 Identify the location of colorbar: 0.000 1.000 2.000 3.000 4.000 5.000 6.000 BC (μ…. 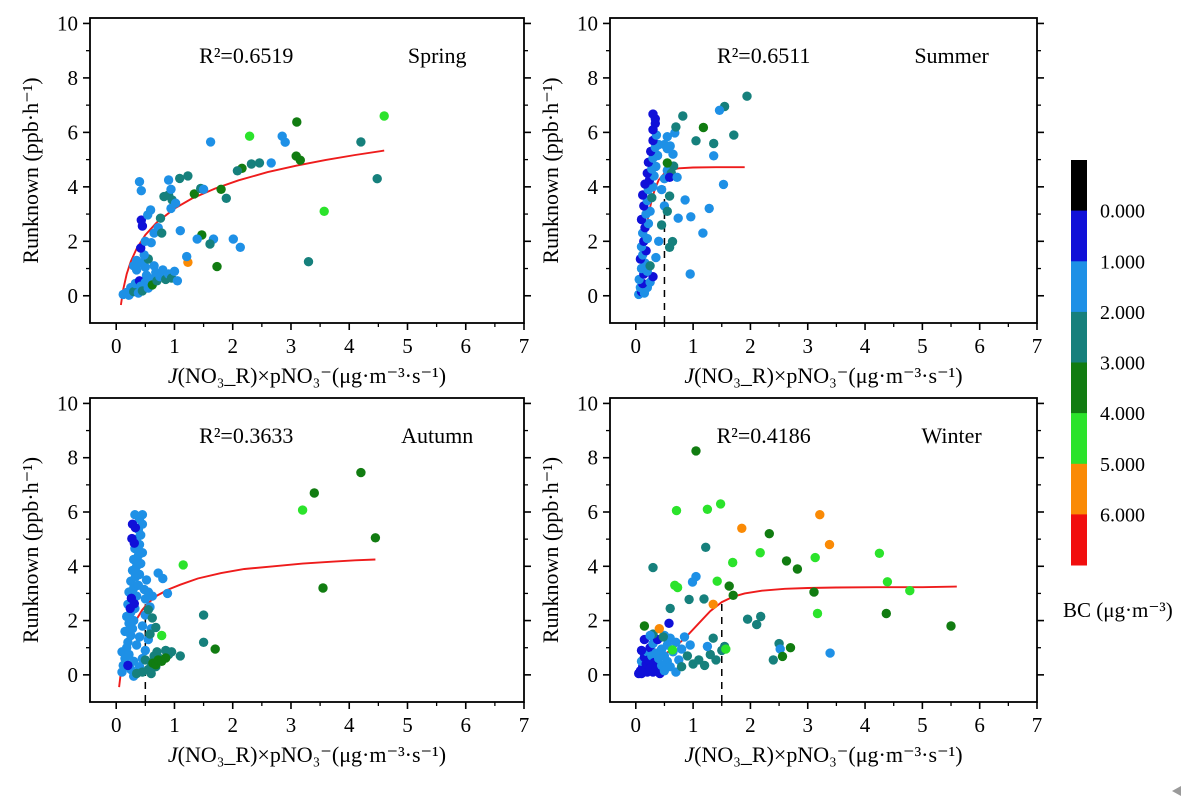
(1118, 391).